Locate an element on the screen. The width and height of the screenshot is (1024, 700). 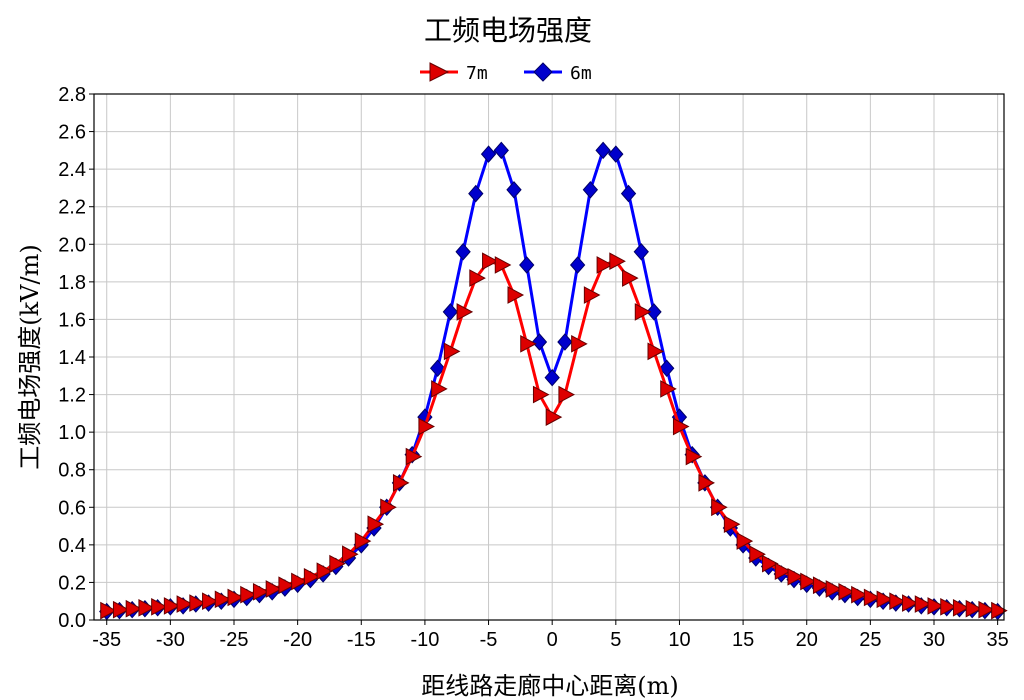
legend: 7m 6m is located at coordinates (506, 73).